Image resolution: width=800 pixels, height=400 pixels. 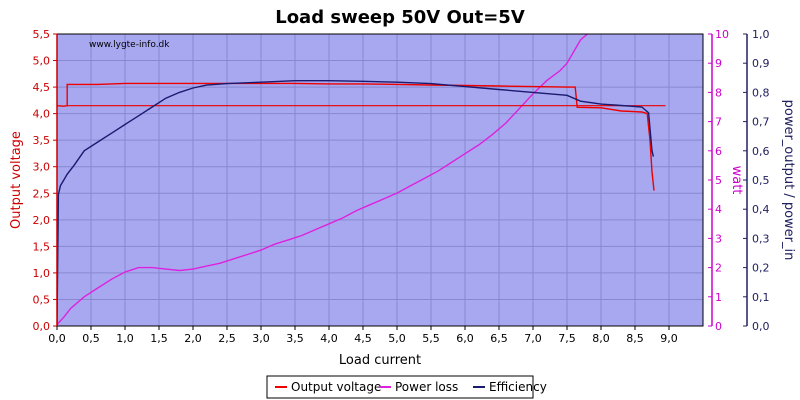 I want to click on y-right1-tick-label: 1, so click(x=718, y=297).